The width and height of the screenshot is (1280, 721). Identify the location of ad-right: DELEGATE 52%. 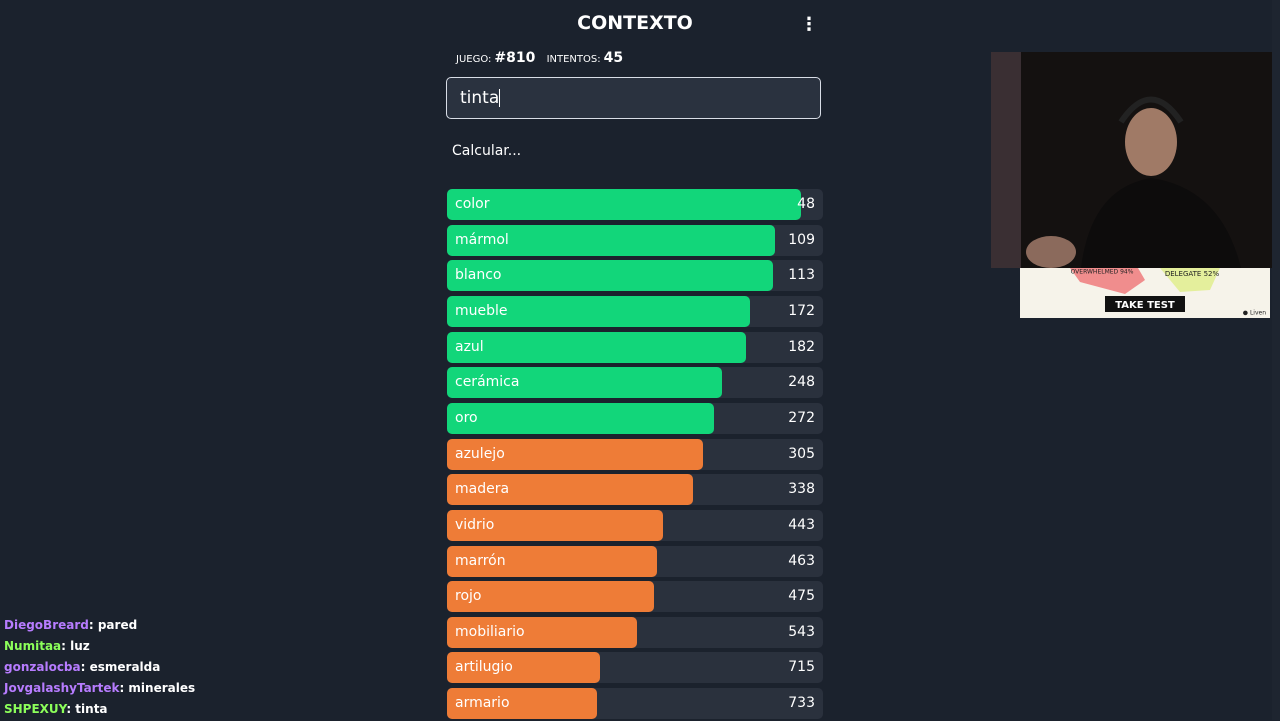
(1192, 274).